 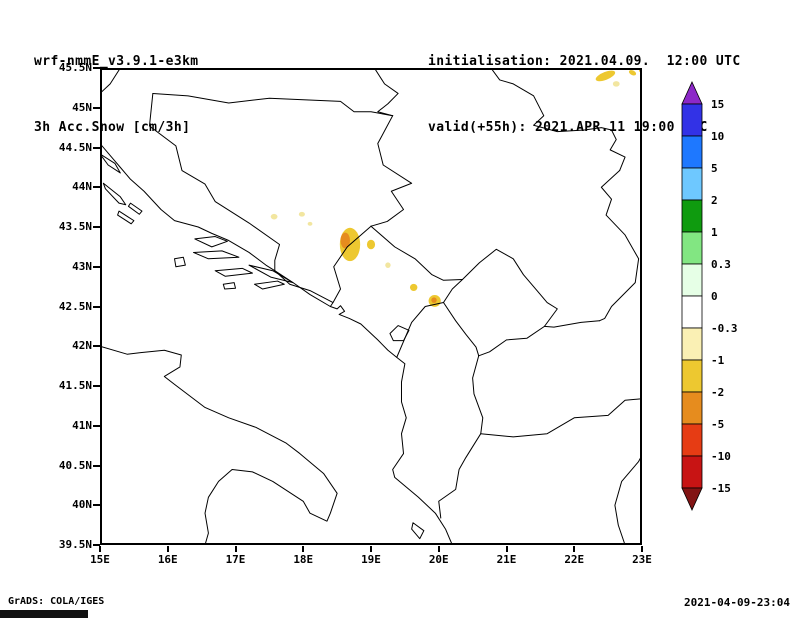 What do you see at coordinates (692, 93) in the screenshot?
I see `colorbar-arrow-top` at bounding box center [692, 93].